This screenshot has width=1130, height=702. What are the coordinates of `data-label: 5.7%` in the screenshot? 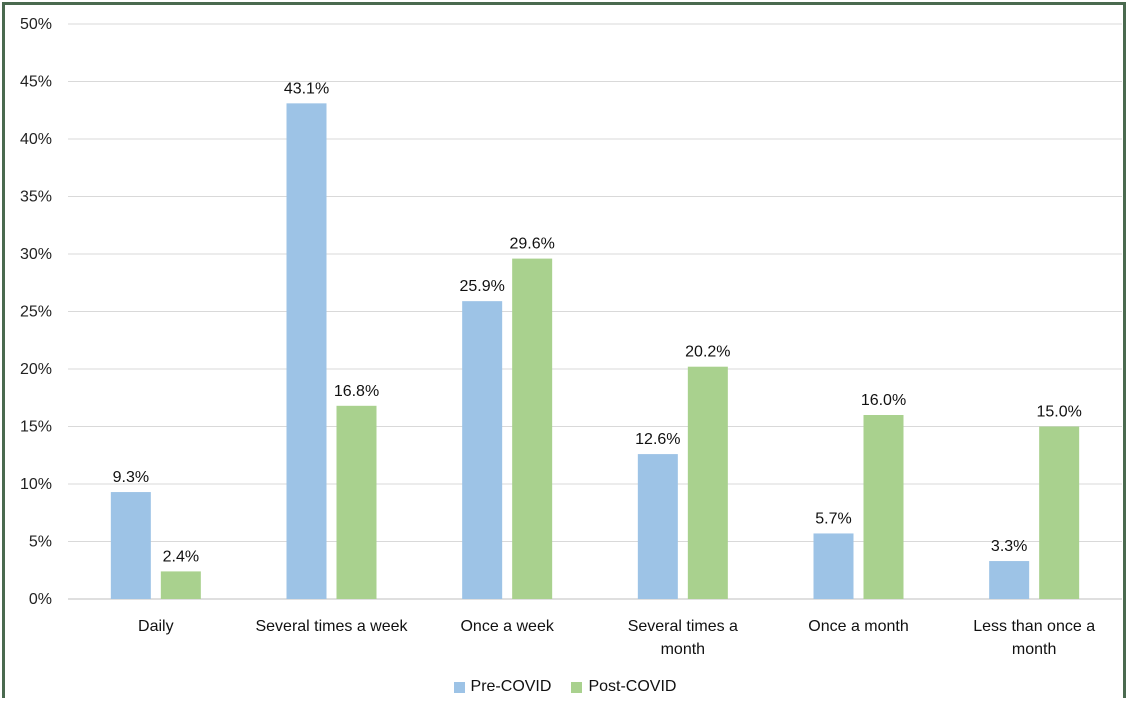 It's located at (833, 518).